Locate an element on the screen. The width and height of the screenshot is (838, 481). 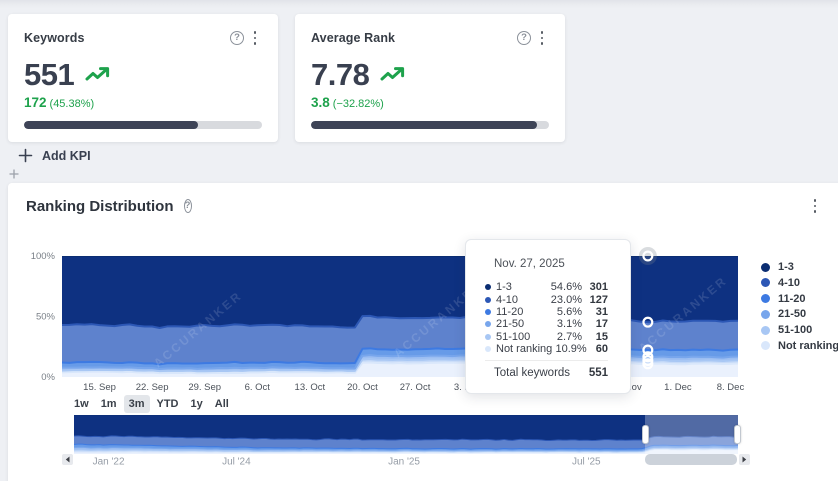
navigator-left-handle is located at coordinates (645, 434).